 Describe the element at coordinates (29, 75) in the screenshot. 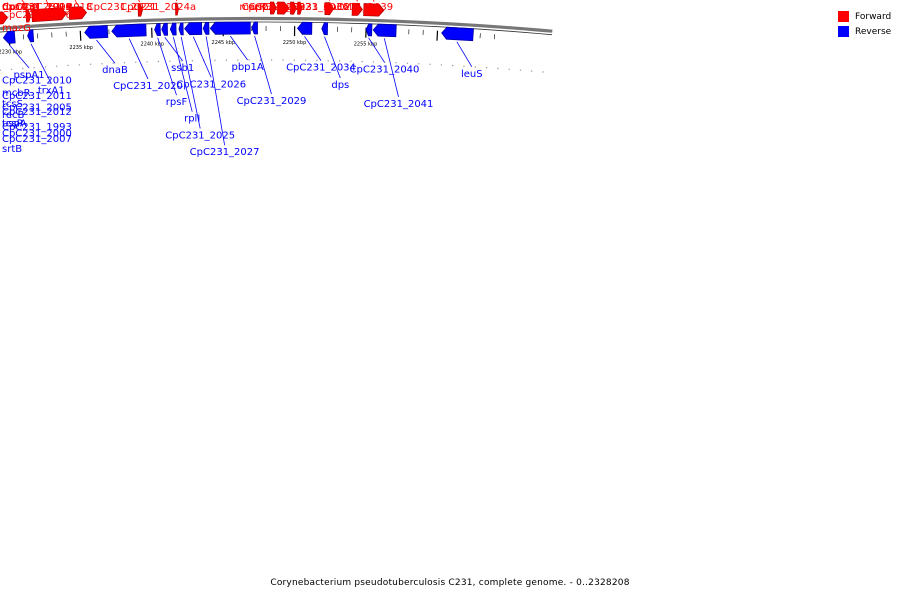

I see `gene-label-pspA1: pspA1` at that location.